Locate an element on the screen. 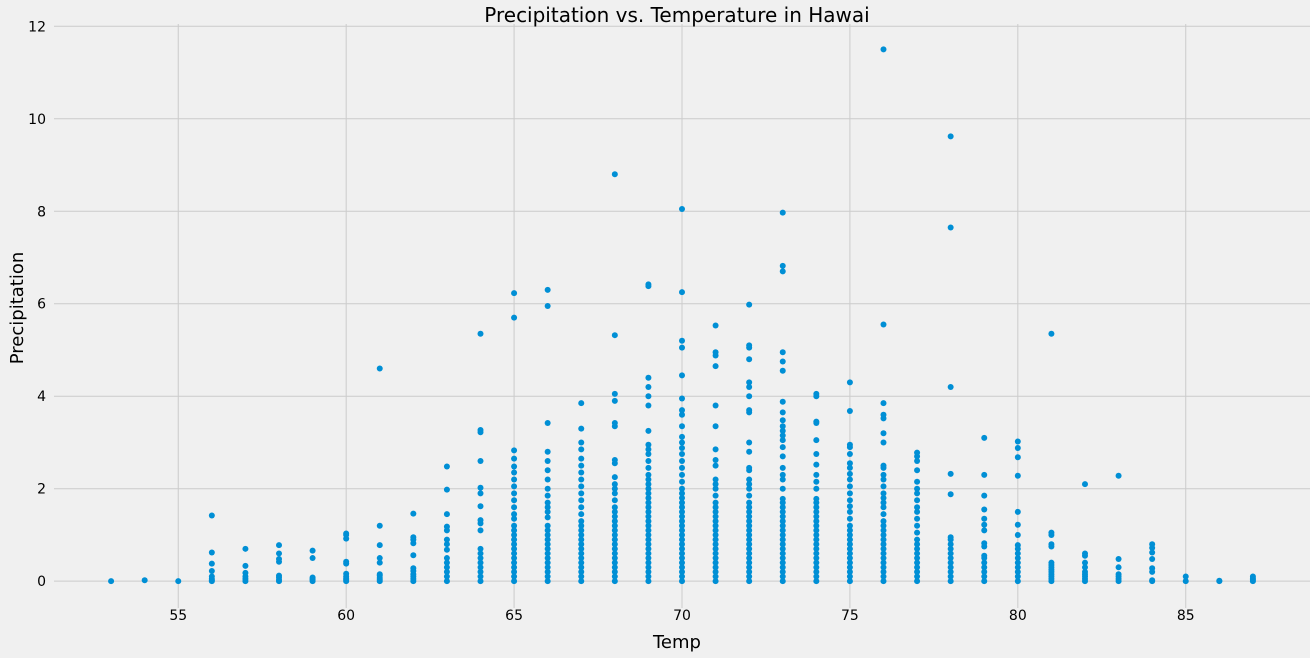 This screenshot has width=1310, height=658. x-axis-label: Temp is located at coordinates (676, 642).